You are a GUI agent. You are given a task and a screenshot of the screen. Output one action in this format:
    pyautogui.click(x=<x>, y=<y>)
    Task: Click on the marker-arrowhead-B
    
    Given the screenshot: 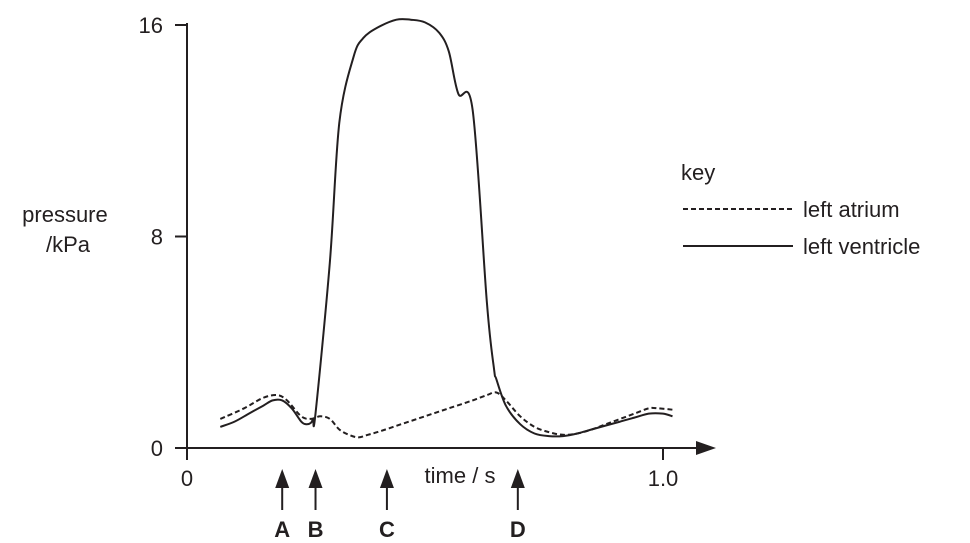 What is the action you would take?
    pyautogui.click(x=315, y=478)
    